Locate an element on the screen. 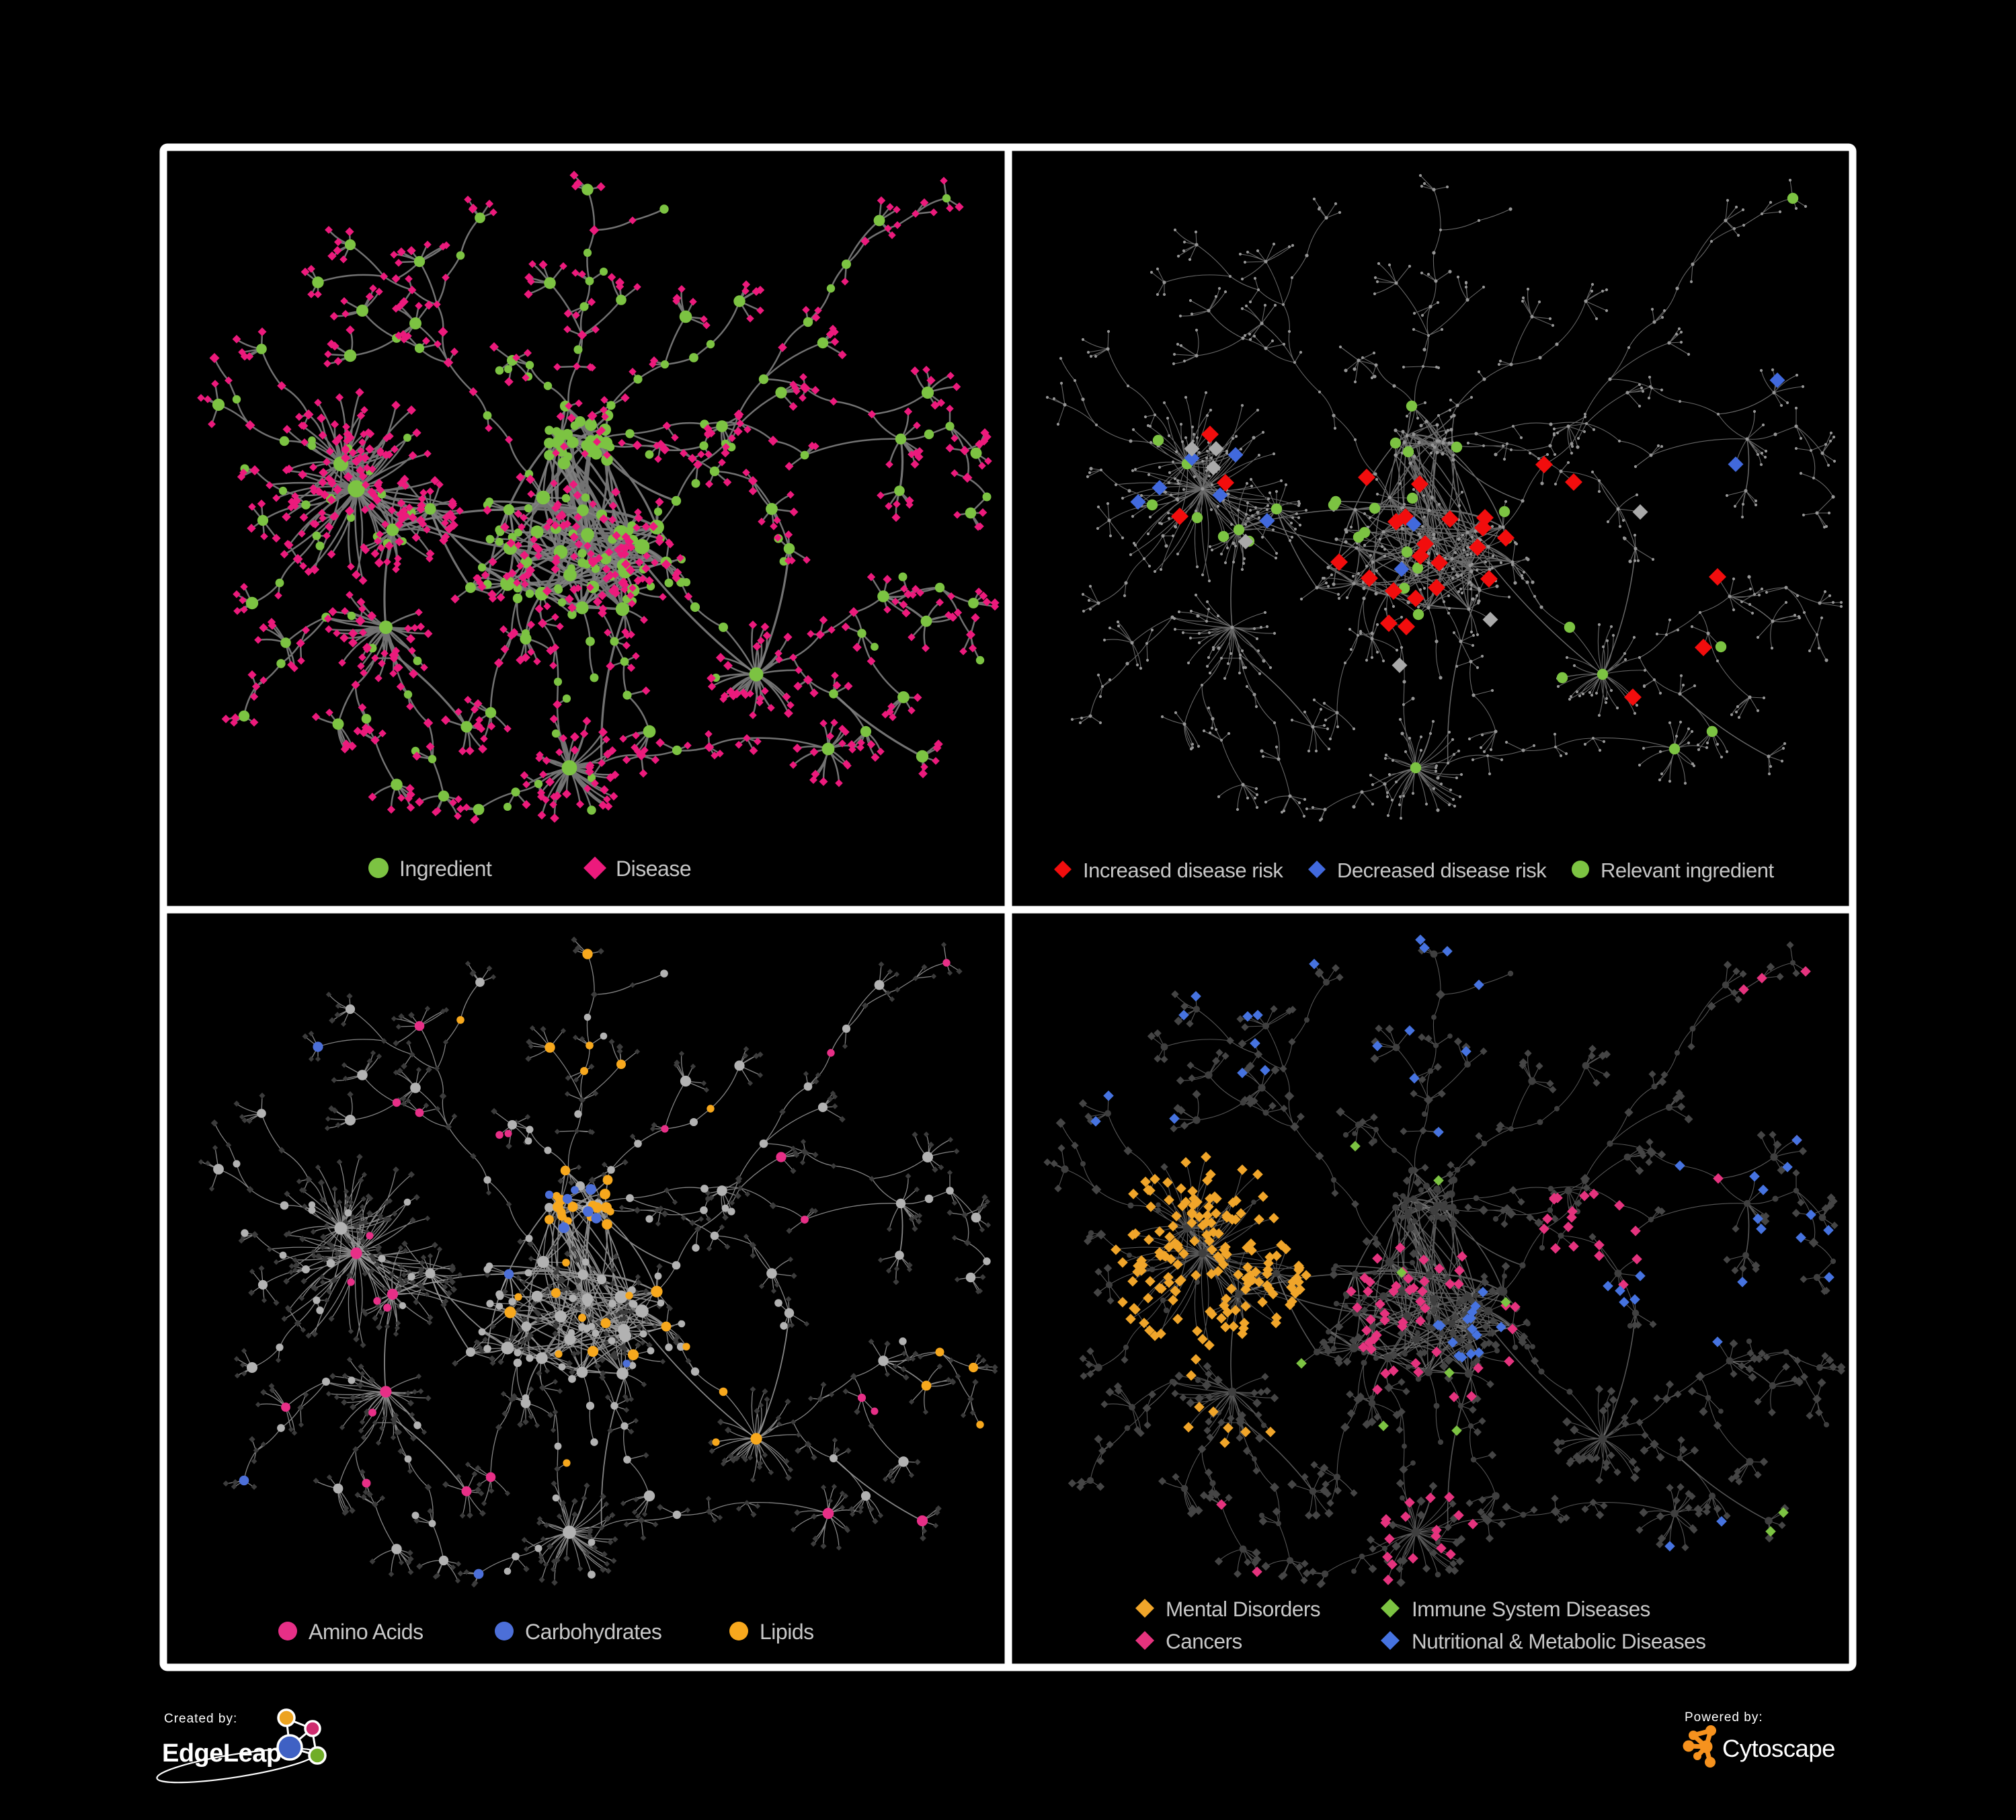 The width and height of the screenshot is (2016, 1820). svg-text: Lipids is located at coordinates (787, 1632).